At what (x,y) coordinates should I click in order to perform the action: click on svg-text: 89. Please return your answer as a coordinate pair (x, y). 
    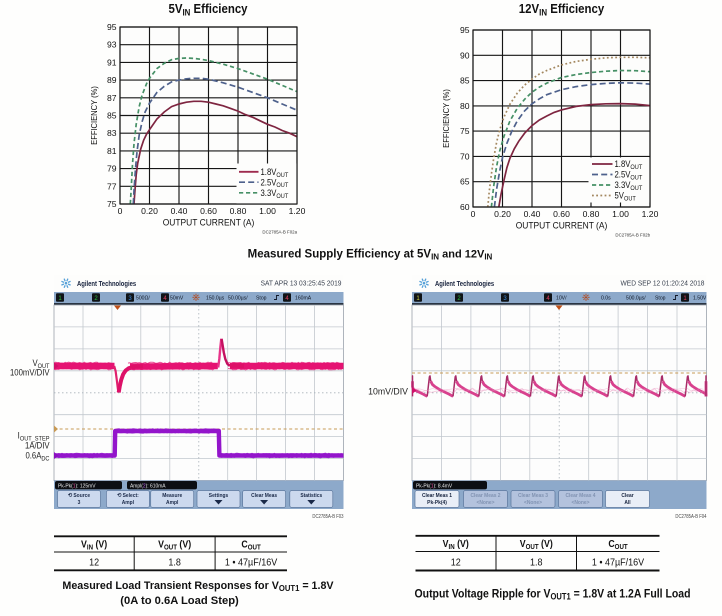
    Looking at the image, I should click on (112, 80).